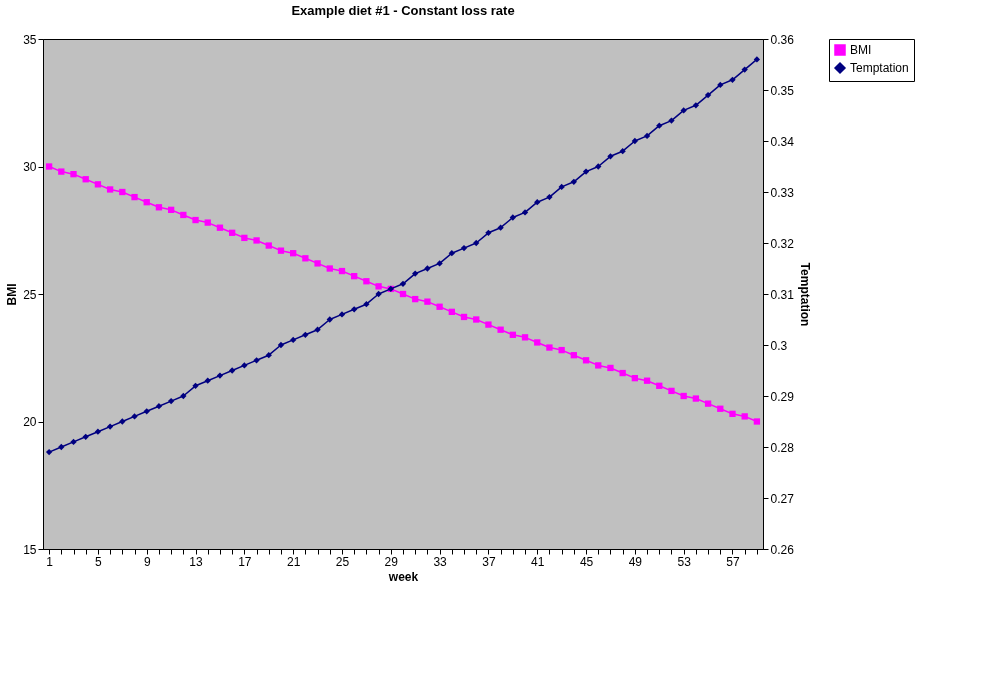 The image size is (1002, 687). What do you see at coordinates (147, 561) in the screenshot?
I see `x-tick-label: 9` at bounding box center [147, 561].